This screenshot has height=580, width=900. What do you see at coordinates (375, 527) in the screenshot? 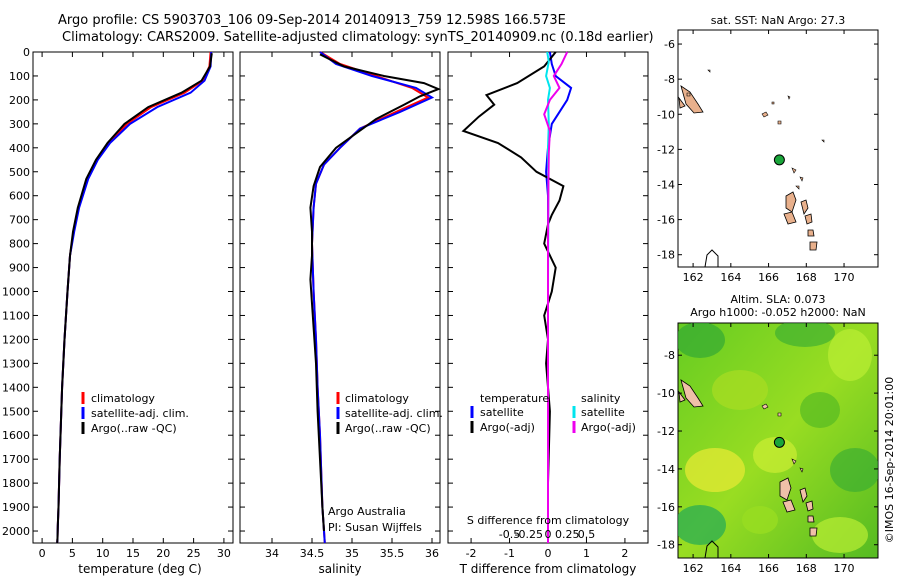
I see `credit-pi: PI: Susan Wijffels` at bounding box center [375, 527].